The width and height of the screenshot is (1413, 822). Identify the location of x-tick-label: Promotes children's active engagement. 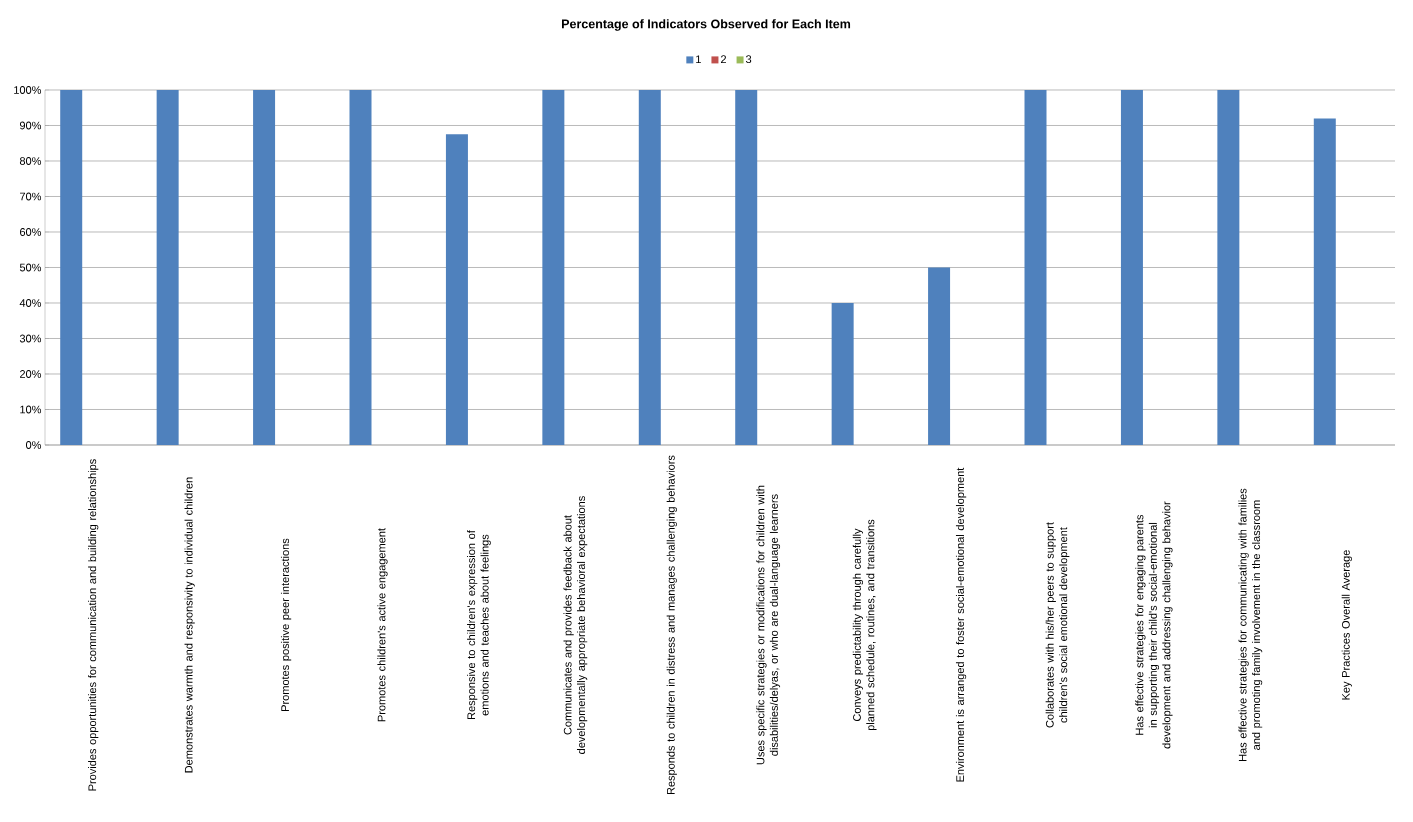
(382, 625).